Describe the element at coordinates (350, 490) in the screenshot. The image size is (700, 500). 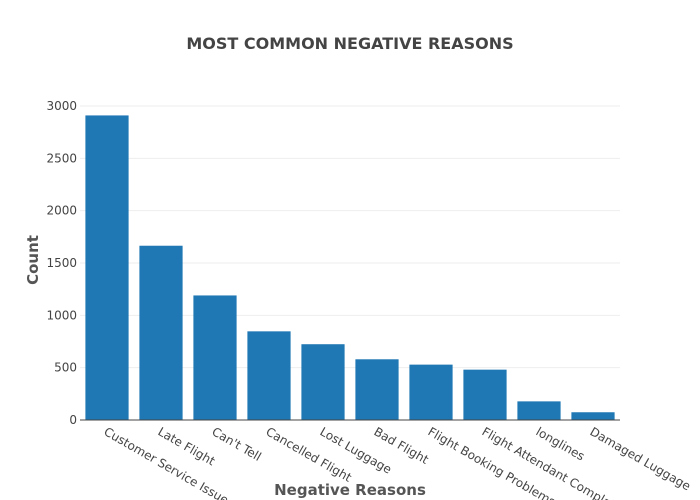
I see `x-axis-title: Negative Reasons` at that location.